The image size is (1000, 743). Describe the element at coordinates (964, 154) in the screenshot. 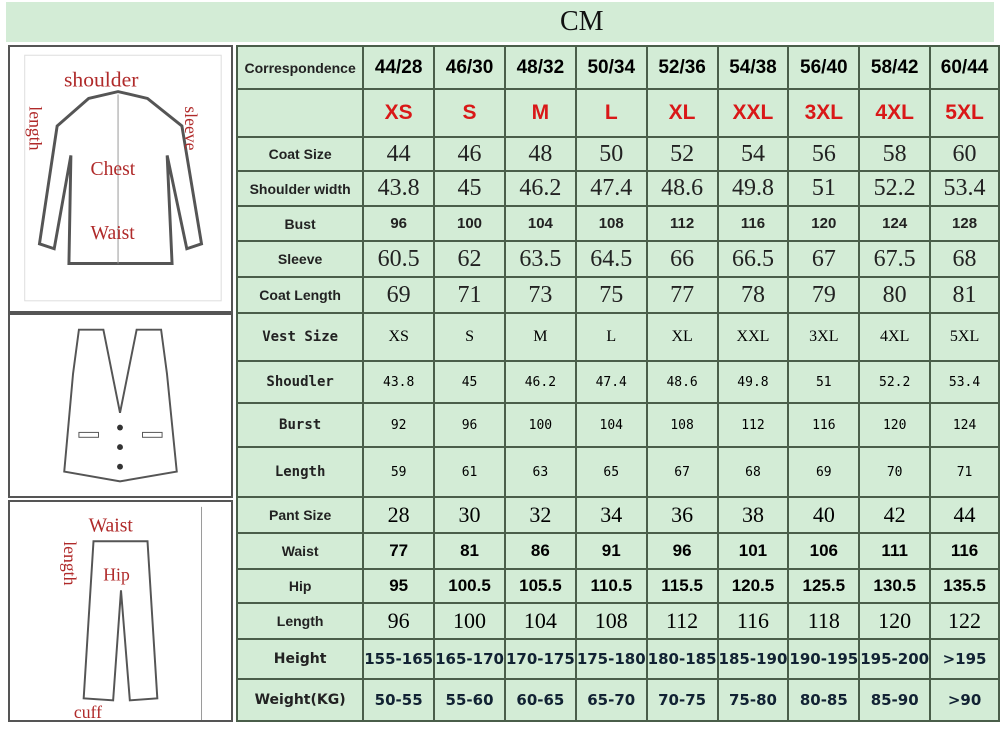

I see `cell: 60` at that location.